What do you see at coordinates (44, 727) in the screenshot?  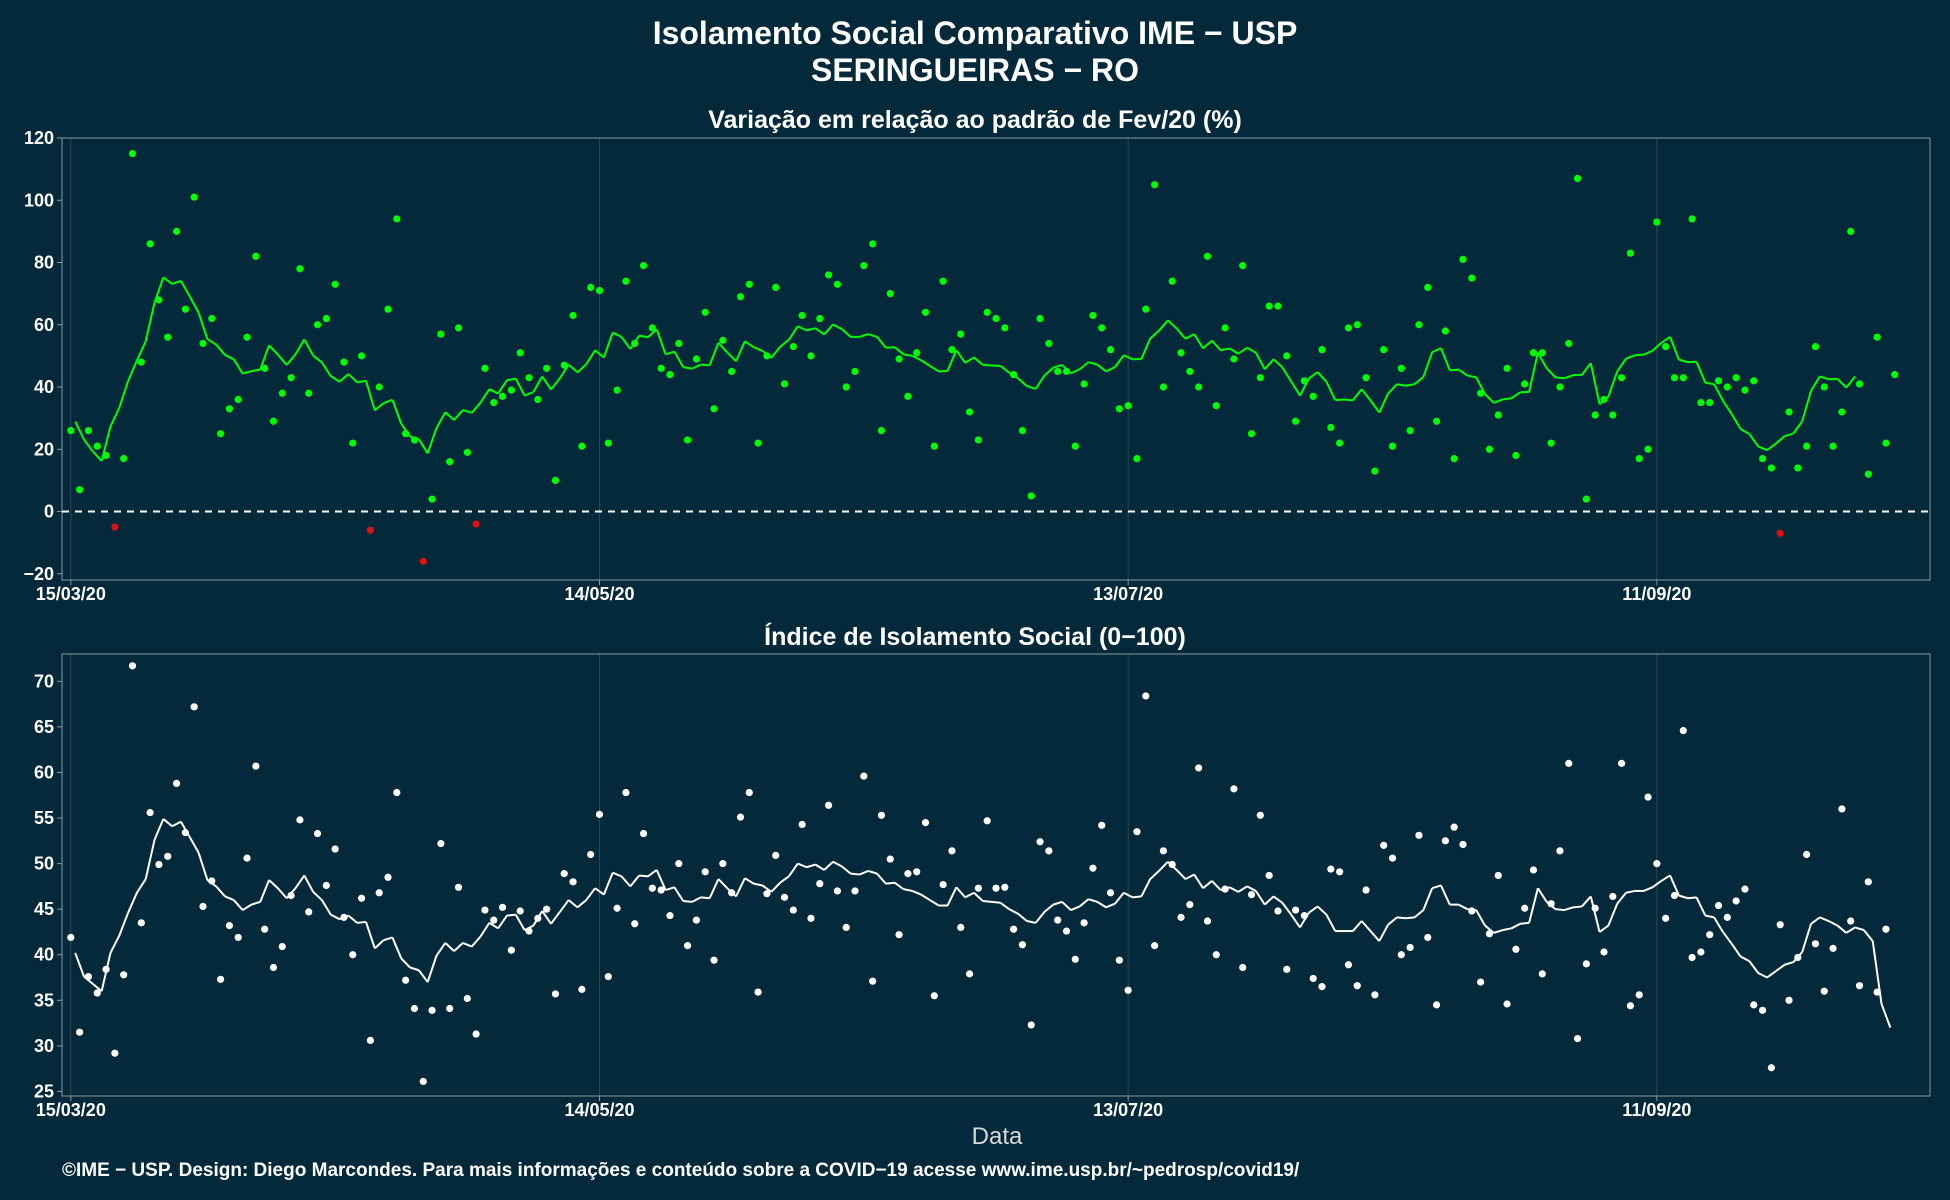 I see `index-ytick-label: 65` at bounding box center [44, 727].